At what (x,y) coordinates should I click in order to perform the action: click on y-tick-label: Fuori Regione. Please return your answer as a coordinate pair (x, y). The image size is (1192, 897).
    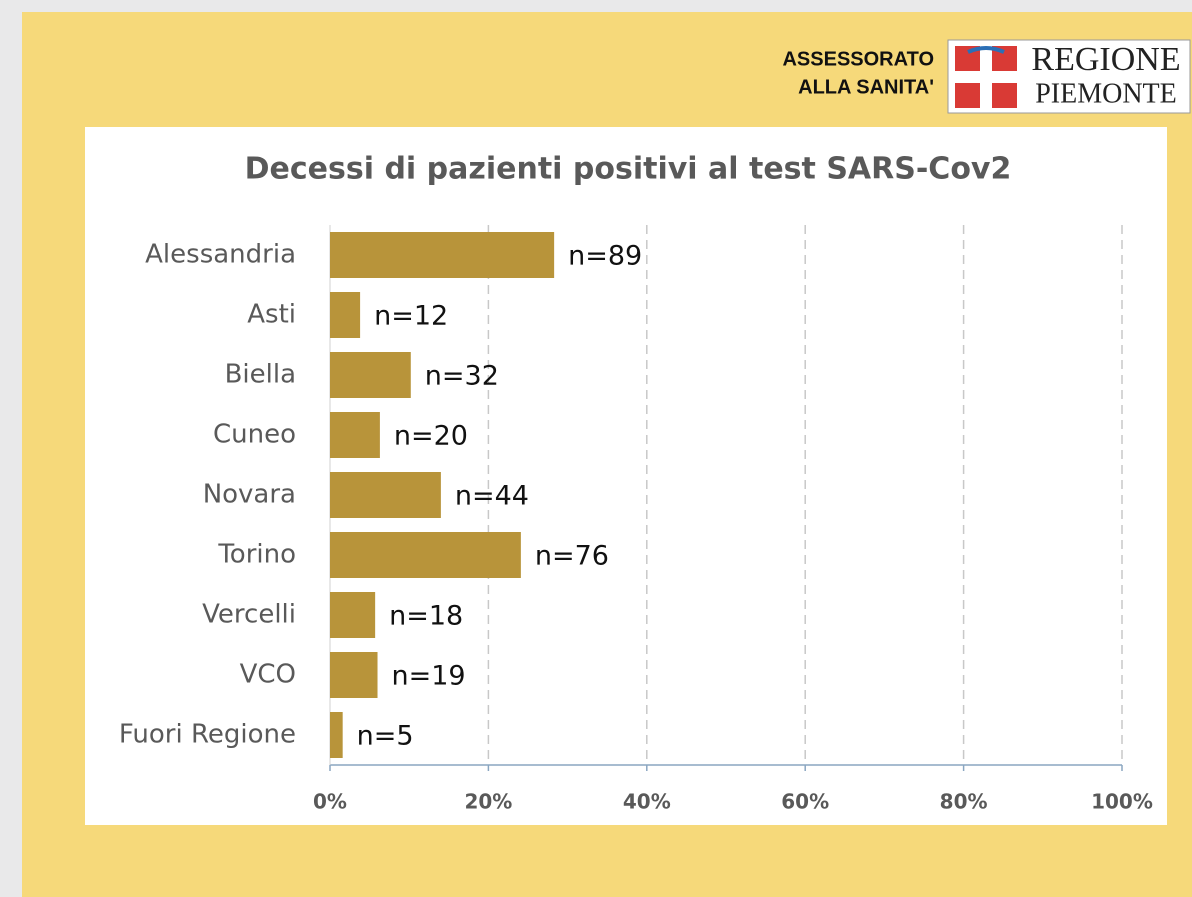
    Looking at the image, I should click on (207, 735).